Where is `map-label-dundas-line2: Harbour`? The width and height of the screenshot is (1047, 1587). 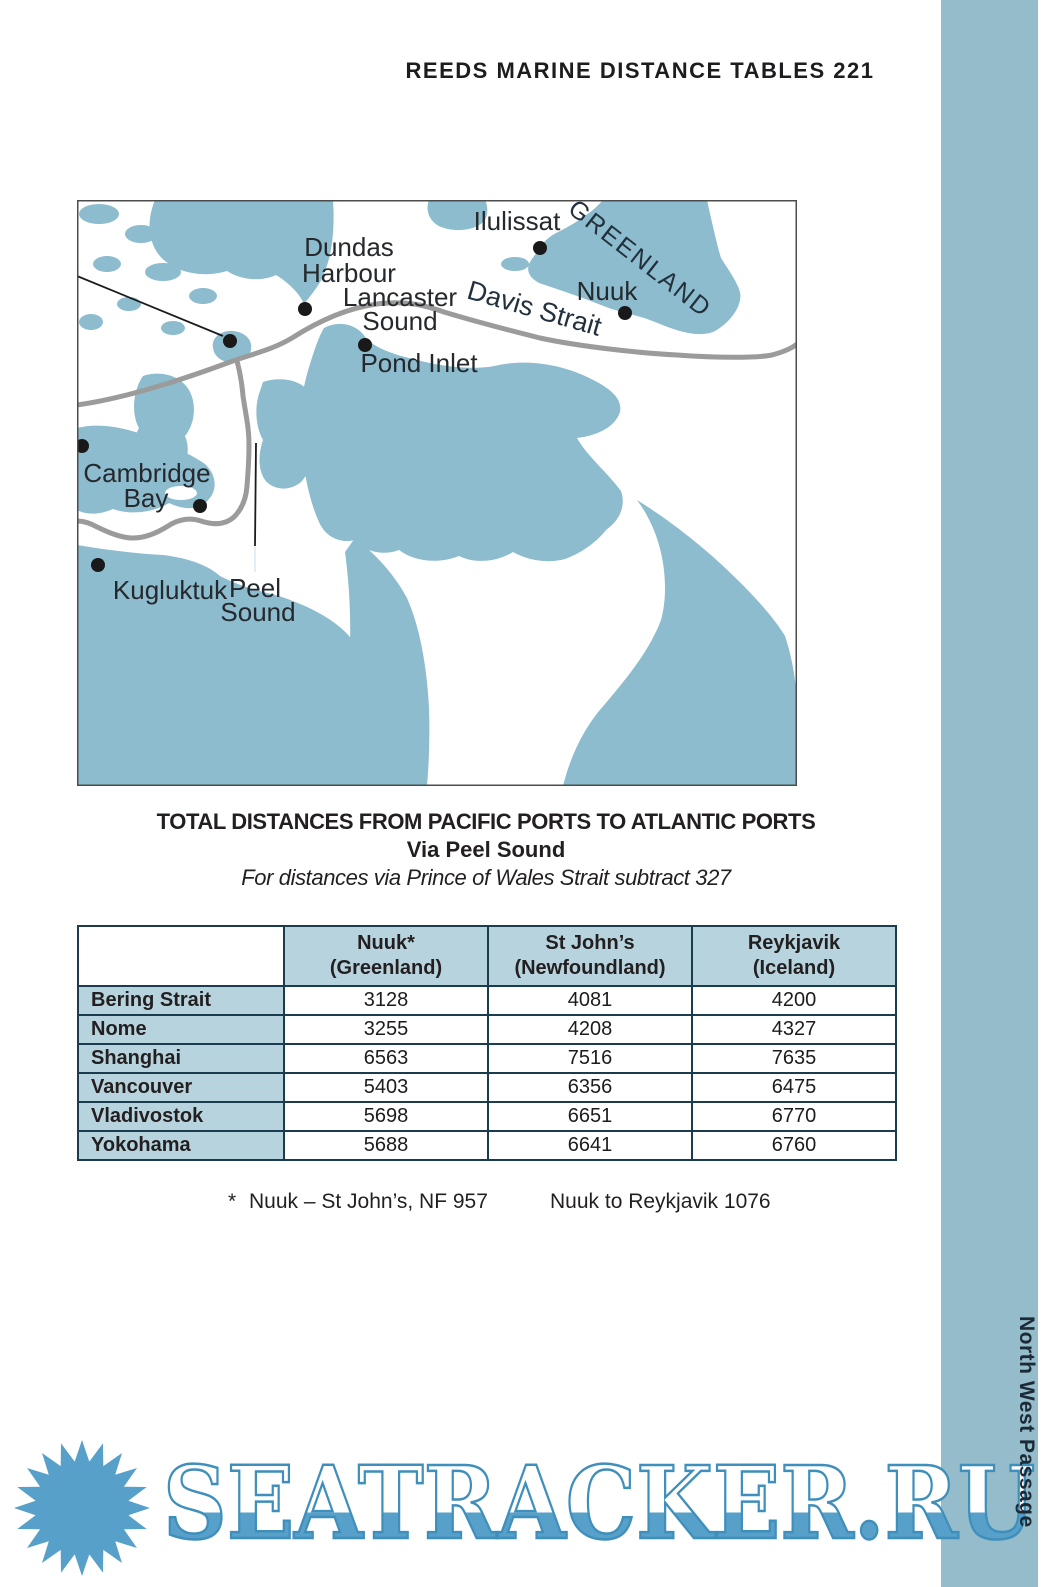
map-label-dundas-line2: Harbour is located at coordinates (349, 273).